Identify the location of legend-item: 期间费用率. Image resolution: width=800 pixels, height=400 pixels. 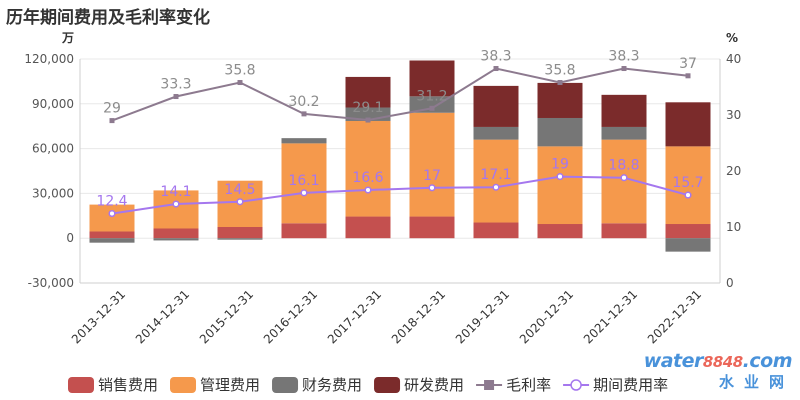
(615, 385).